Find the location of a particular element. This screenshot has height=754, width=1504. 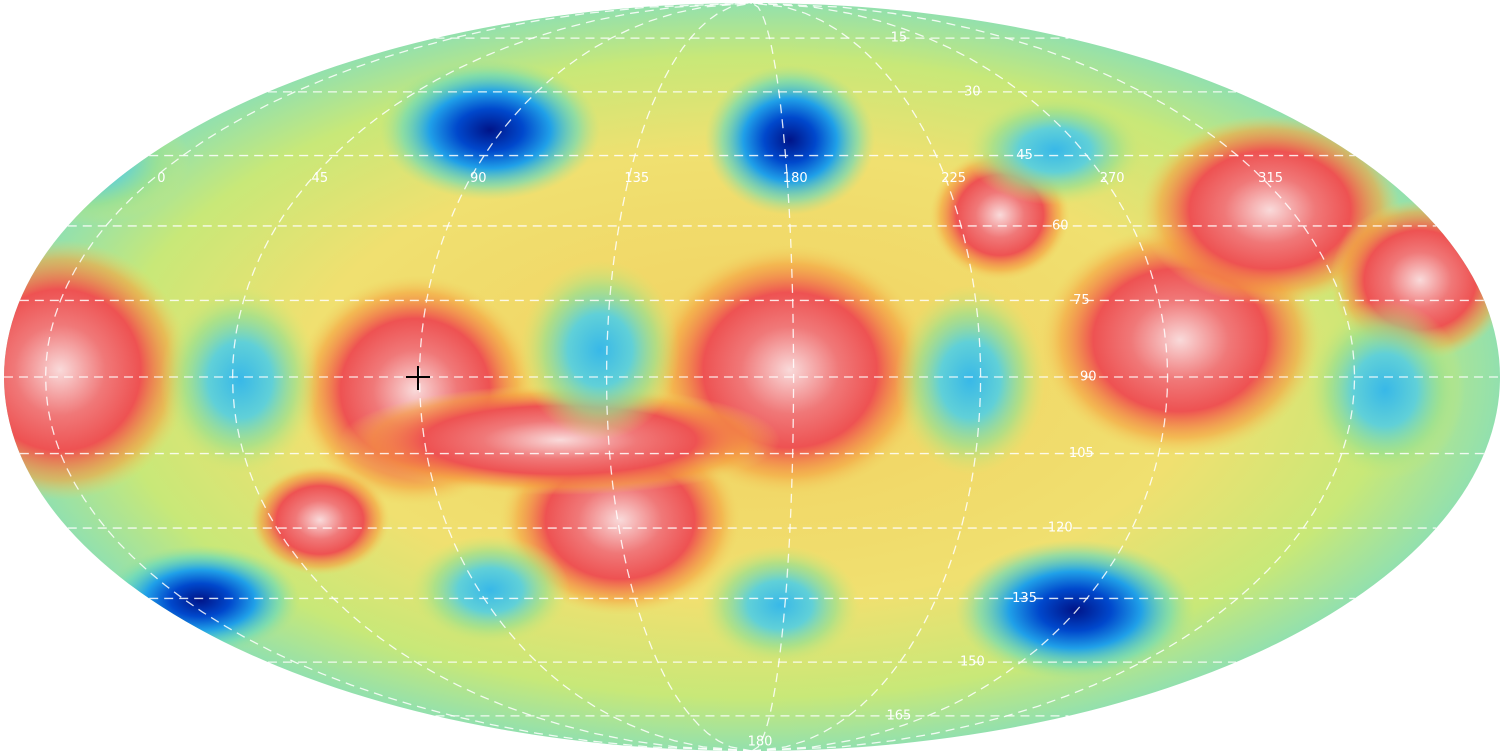

latitude-label: 150 is located at coordinates (972, 662).